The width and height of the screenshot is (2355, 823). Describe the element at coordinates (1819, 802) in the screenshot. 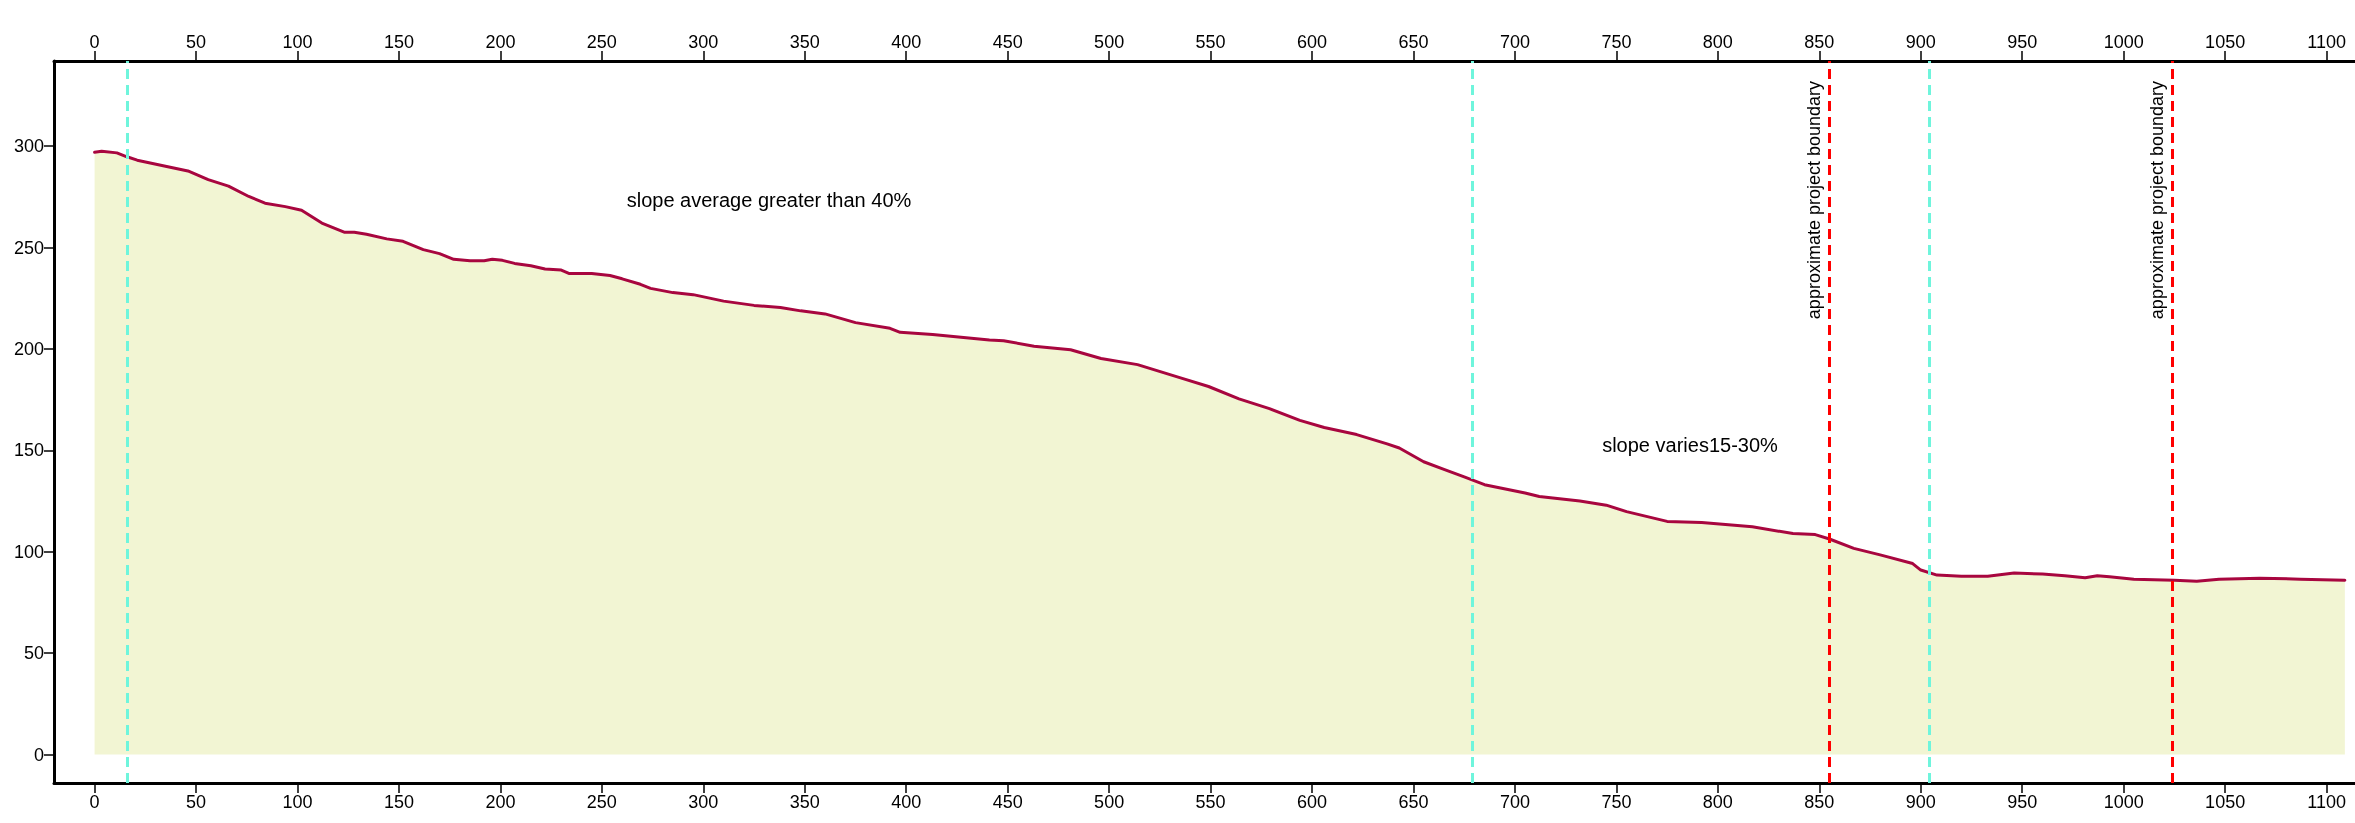

I see `x-tick-label: 850` at that location.